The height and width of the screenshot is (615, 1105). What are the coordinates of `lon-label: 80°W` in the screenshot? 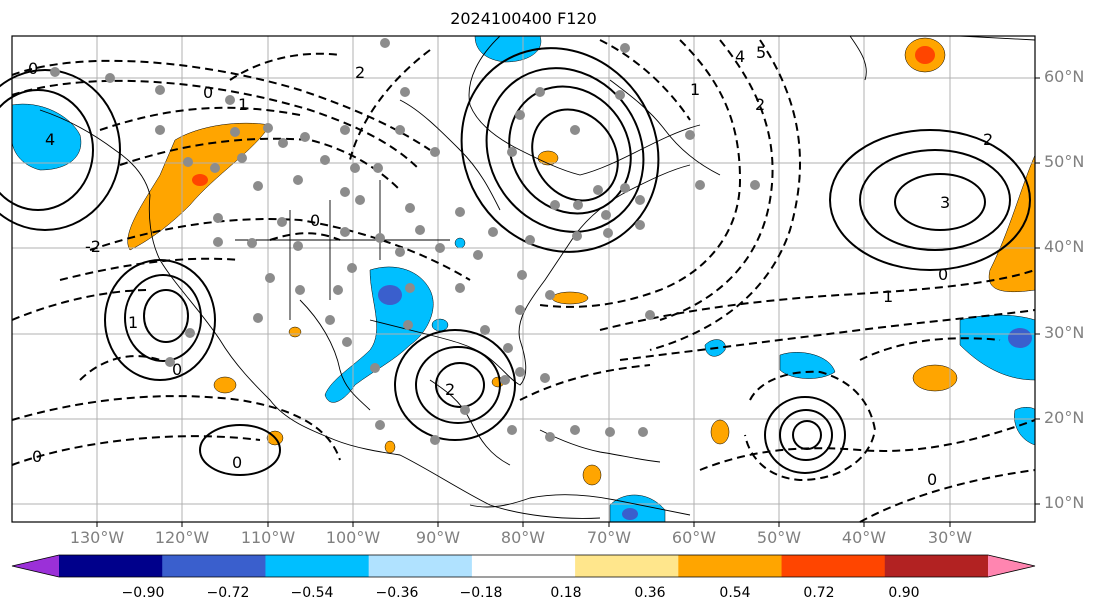 It's located at (523, 537).